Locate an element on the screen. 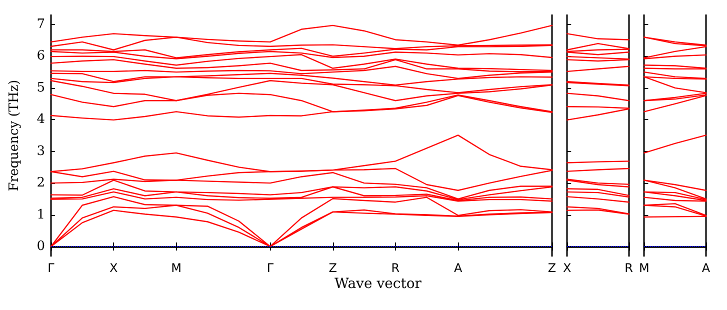 The image size is (727, 310). y-axis-title: Frequency (THz) is located at coordinates (14, 136).